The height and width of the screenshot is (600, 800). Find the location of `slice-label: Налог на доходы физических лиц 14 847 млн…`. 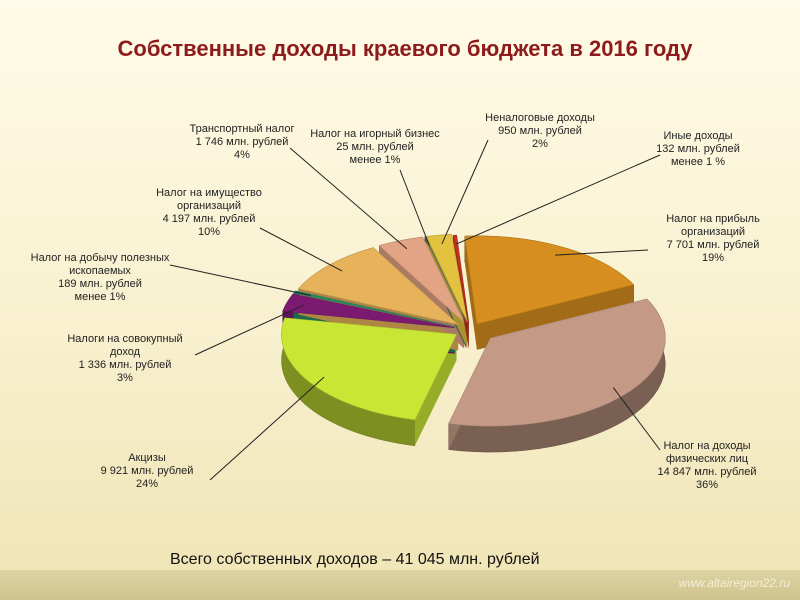

slice-label: Налог на доходы физических лиц 14 847 млн… is located at coordinates (707, 466).